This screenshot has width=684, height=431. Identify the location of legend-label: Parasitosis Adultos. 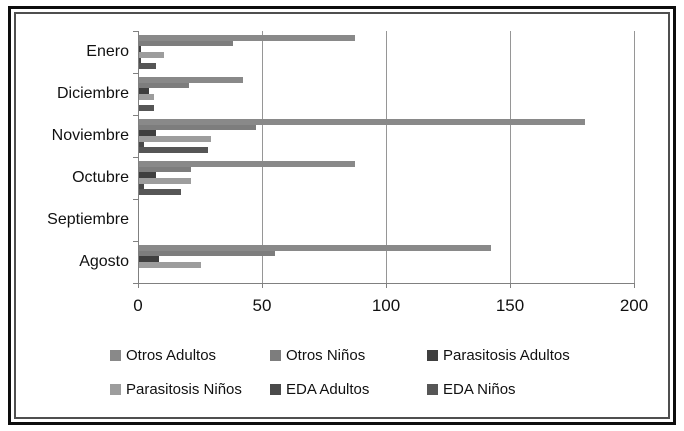
(506, 355).